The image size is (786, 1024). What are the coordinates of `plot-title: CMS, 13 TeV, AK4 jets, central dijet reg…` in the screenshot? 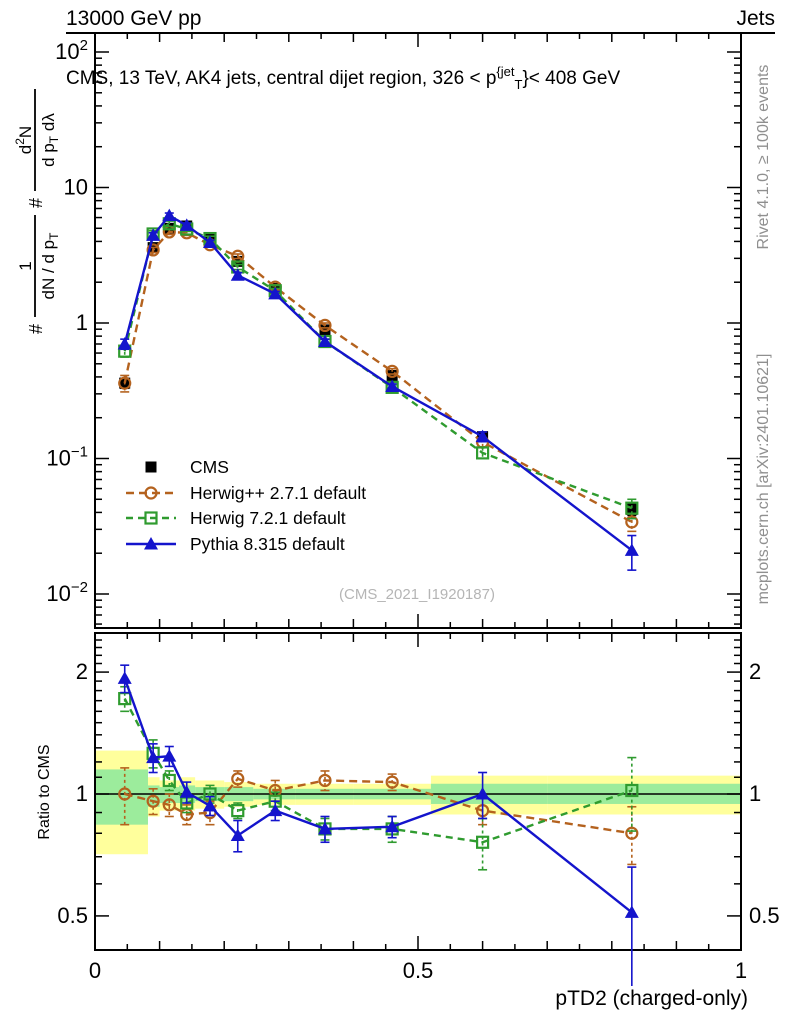 It's located at (343, 78).